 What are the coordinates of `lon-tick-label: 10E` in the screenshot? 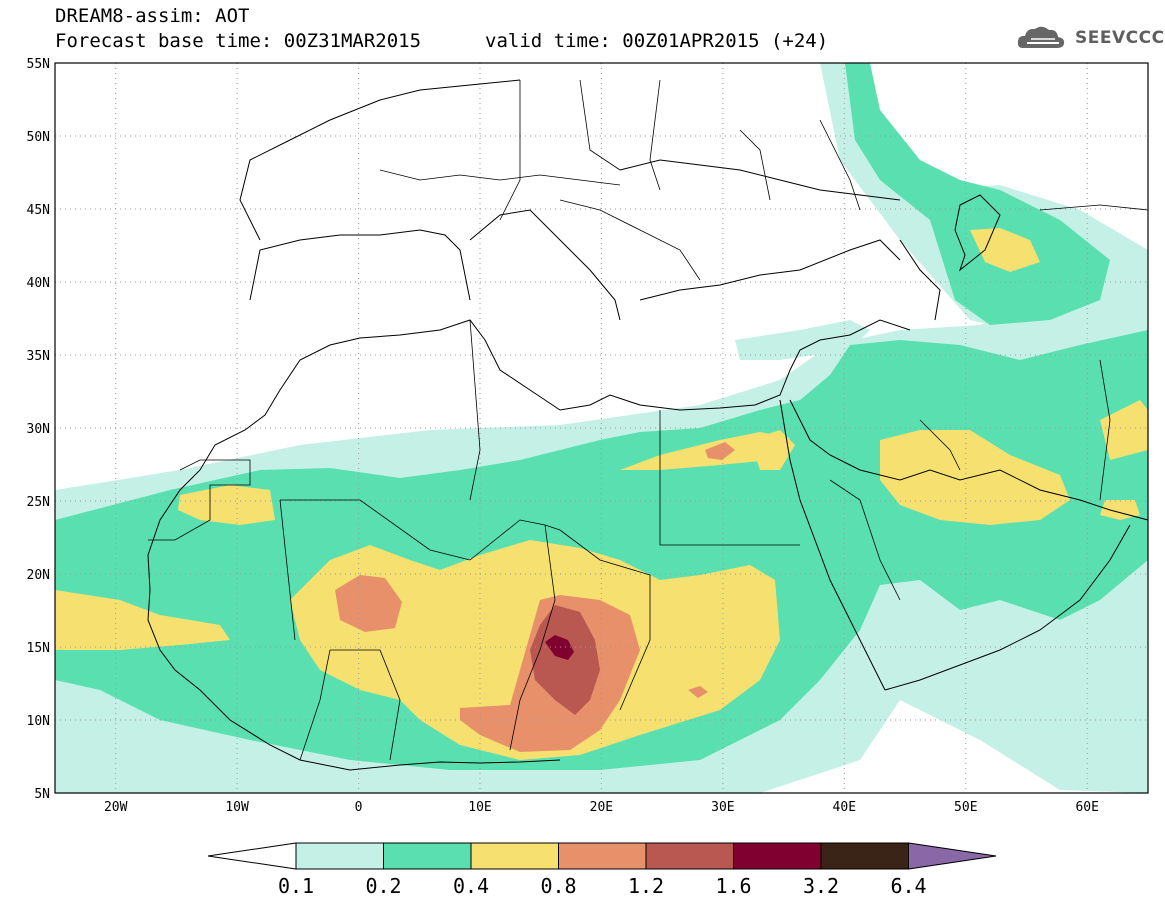 It's located at (479, 807).